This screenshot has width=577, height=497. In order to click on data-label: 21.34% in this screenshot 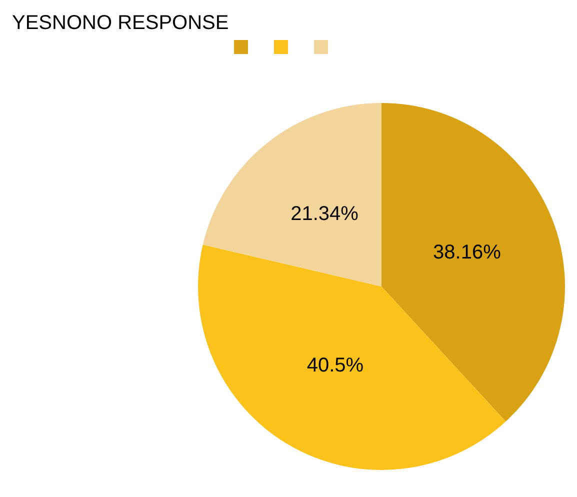, I will do `click(324, 214)`.